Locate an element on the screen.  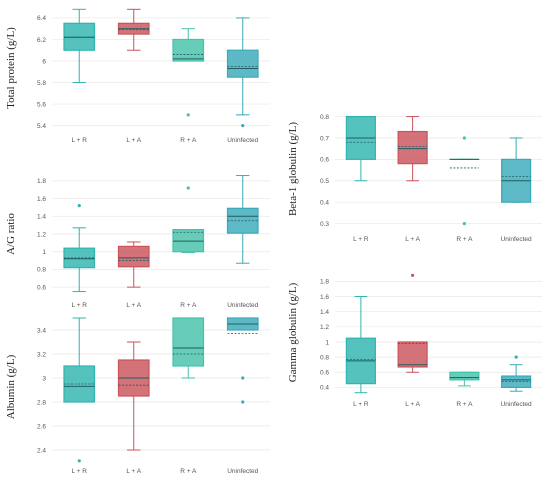
y-tick-label: 2.6 is located at coordinates (41, 426).